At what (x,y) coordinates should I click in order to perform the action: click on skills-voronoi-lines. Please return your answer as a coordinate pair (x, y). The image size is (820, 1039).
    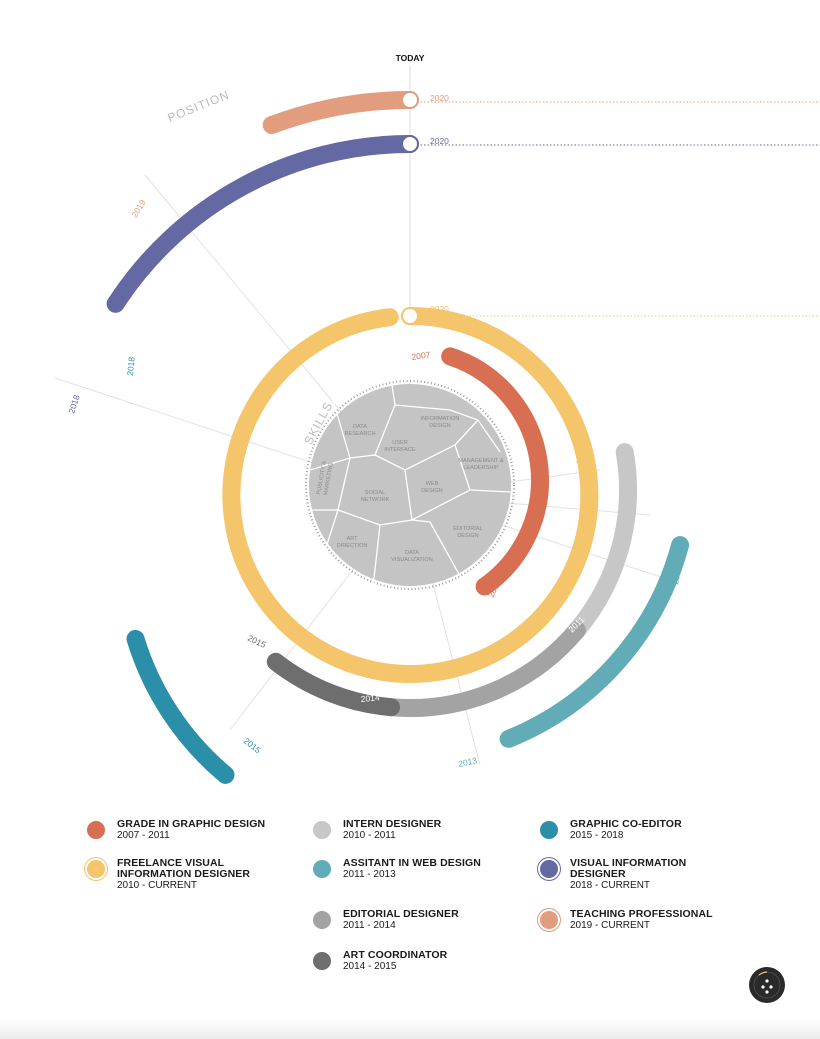
    Looking at the image, I should click on (410, 486).